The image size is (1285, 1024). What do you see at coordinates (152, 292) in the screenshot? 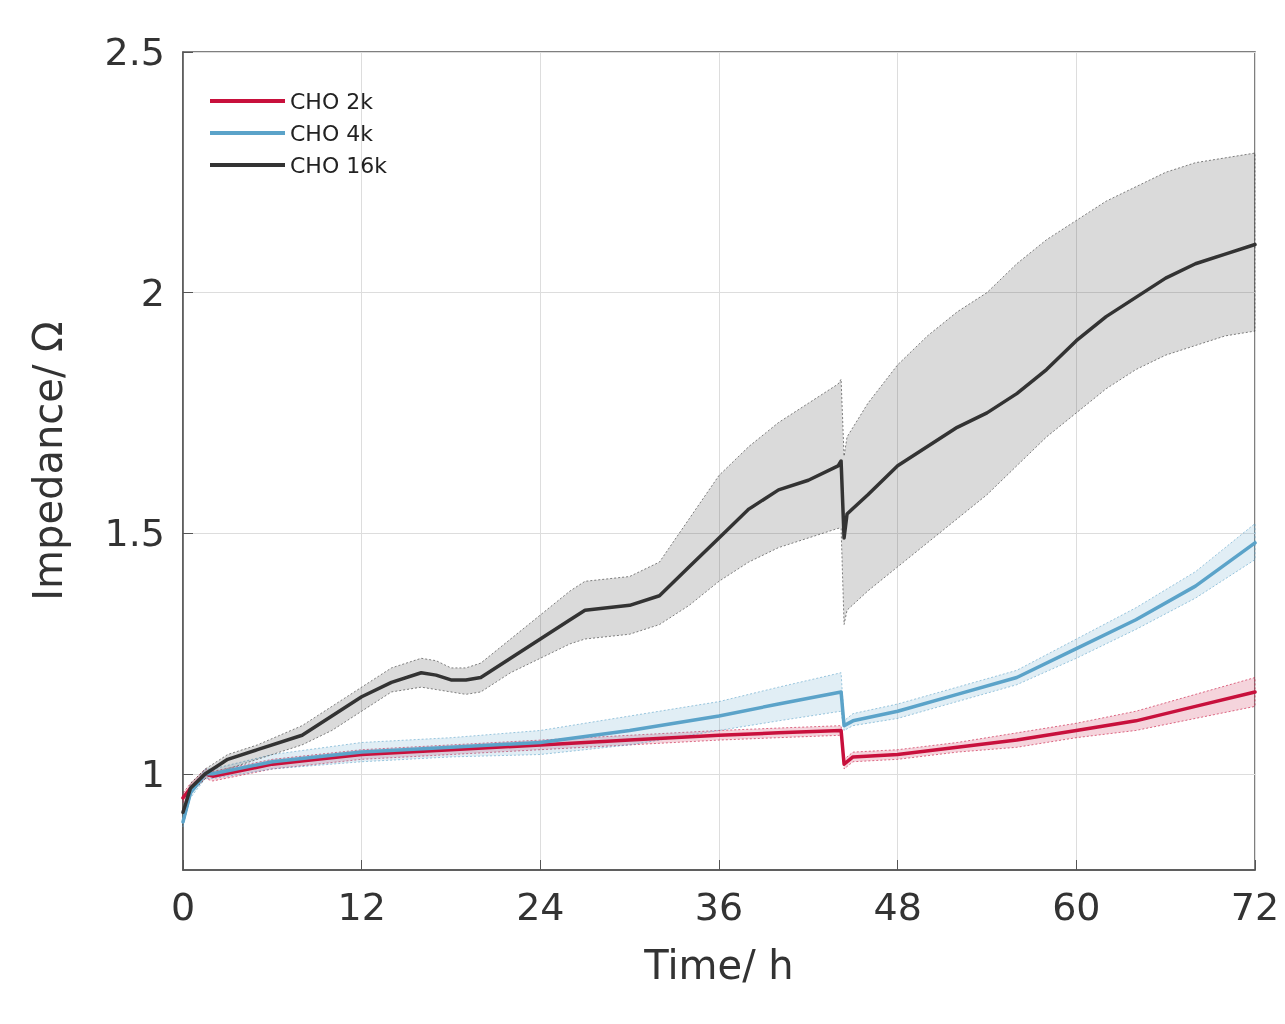
I see `y-tick-label: 2` at bounding box center [152, 292].